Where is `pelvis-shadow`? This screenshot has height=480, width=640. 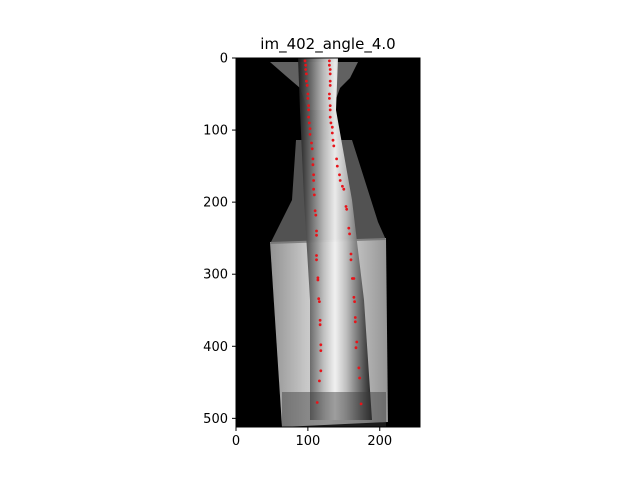
pelvis-shadow is located at coordinates (334, 409).